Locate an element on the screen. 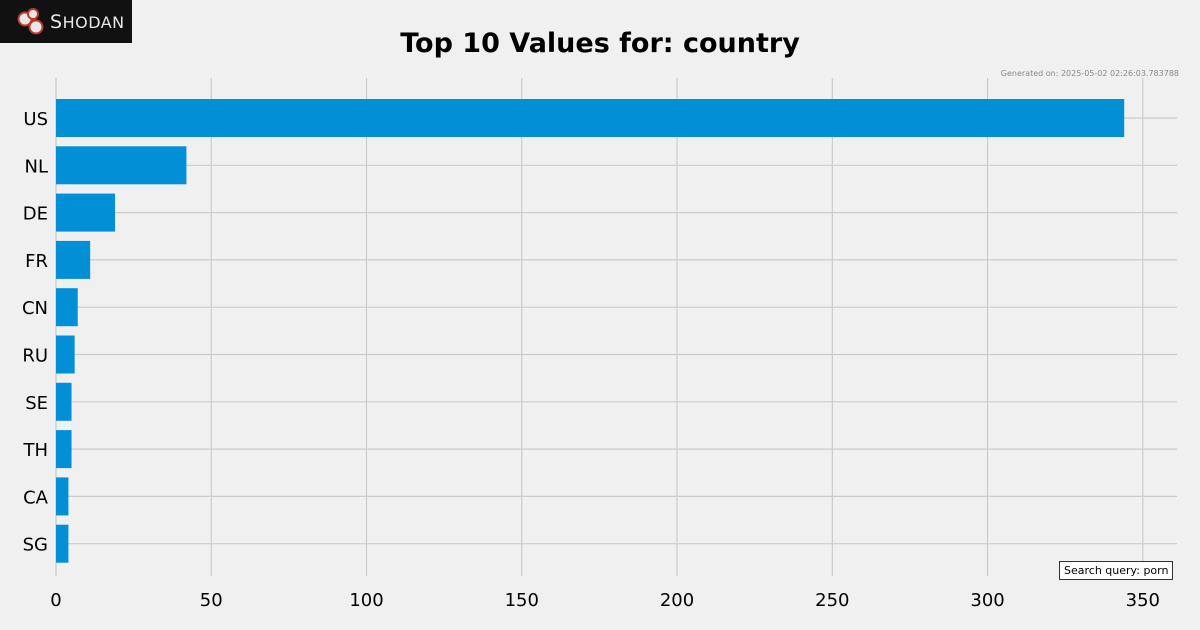  y-tick-label: US is located at coordinates (35, 119).